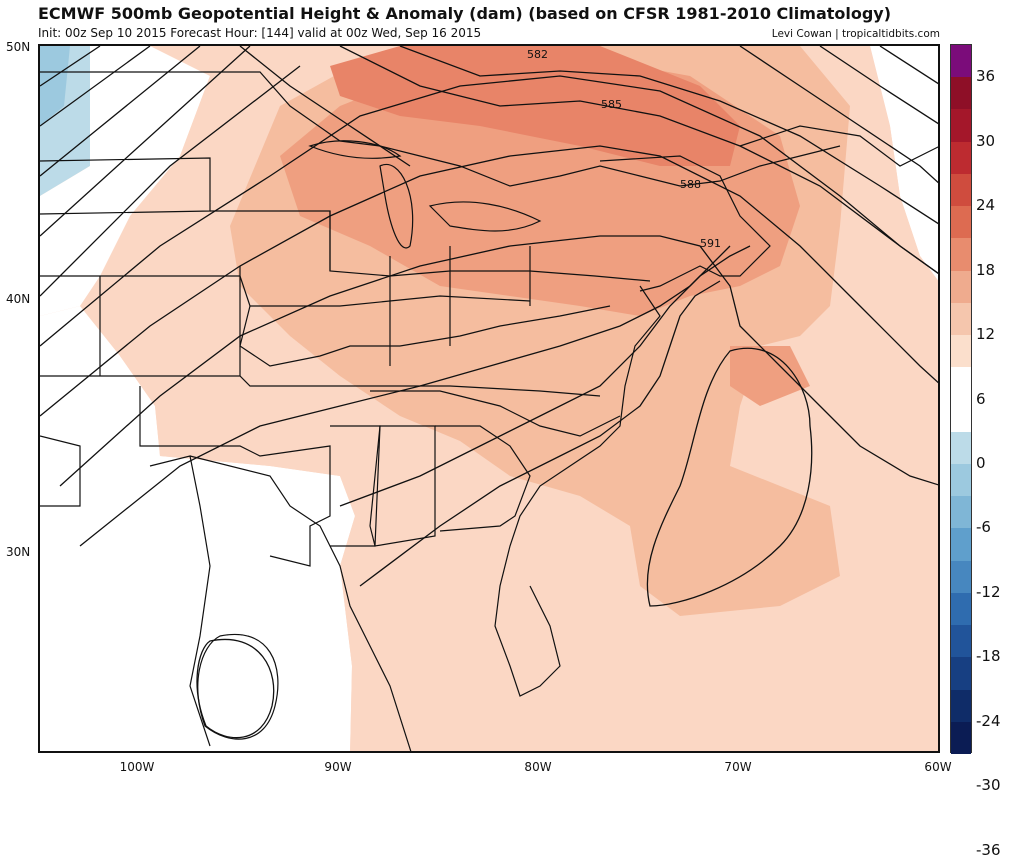  What do you see at coordinates (355, 486) in the screenshot?
I see `state-mississippi` at bounding box center [355, 486].